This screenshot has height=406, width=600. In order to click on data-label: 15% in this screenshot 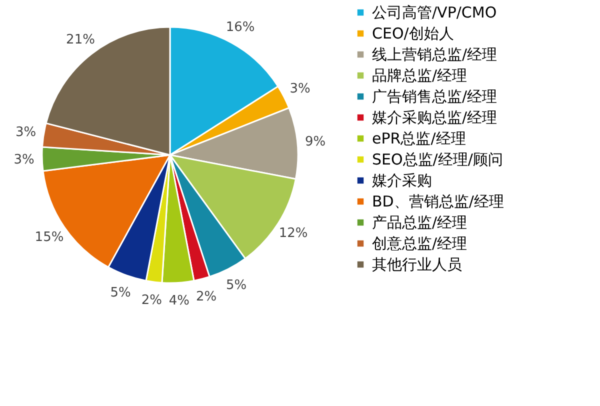, I will do `click(49, 238)`.